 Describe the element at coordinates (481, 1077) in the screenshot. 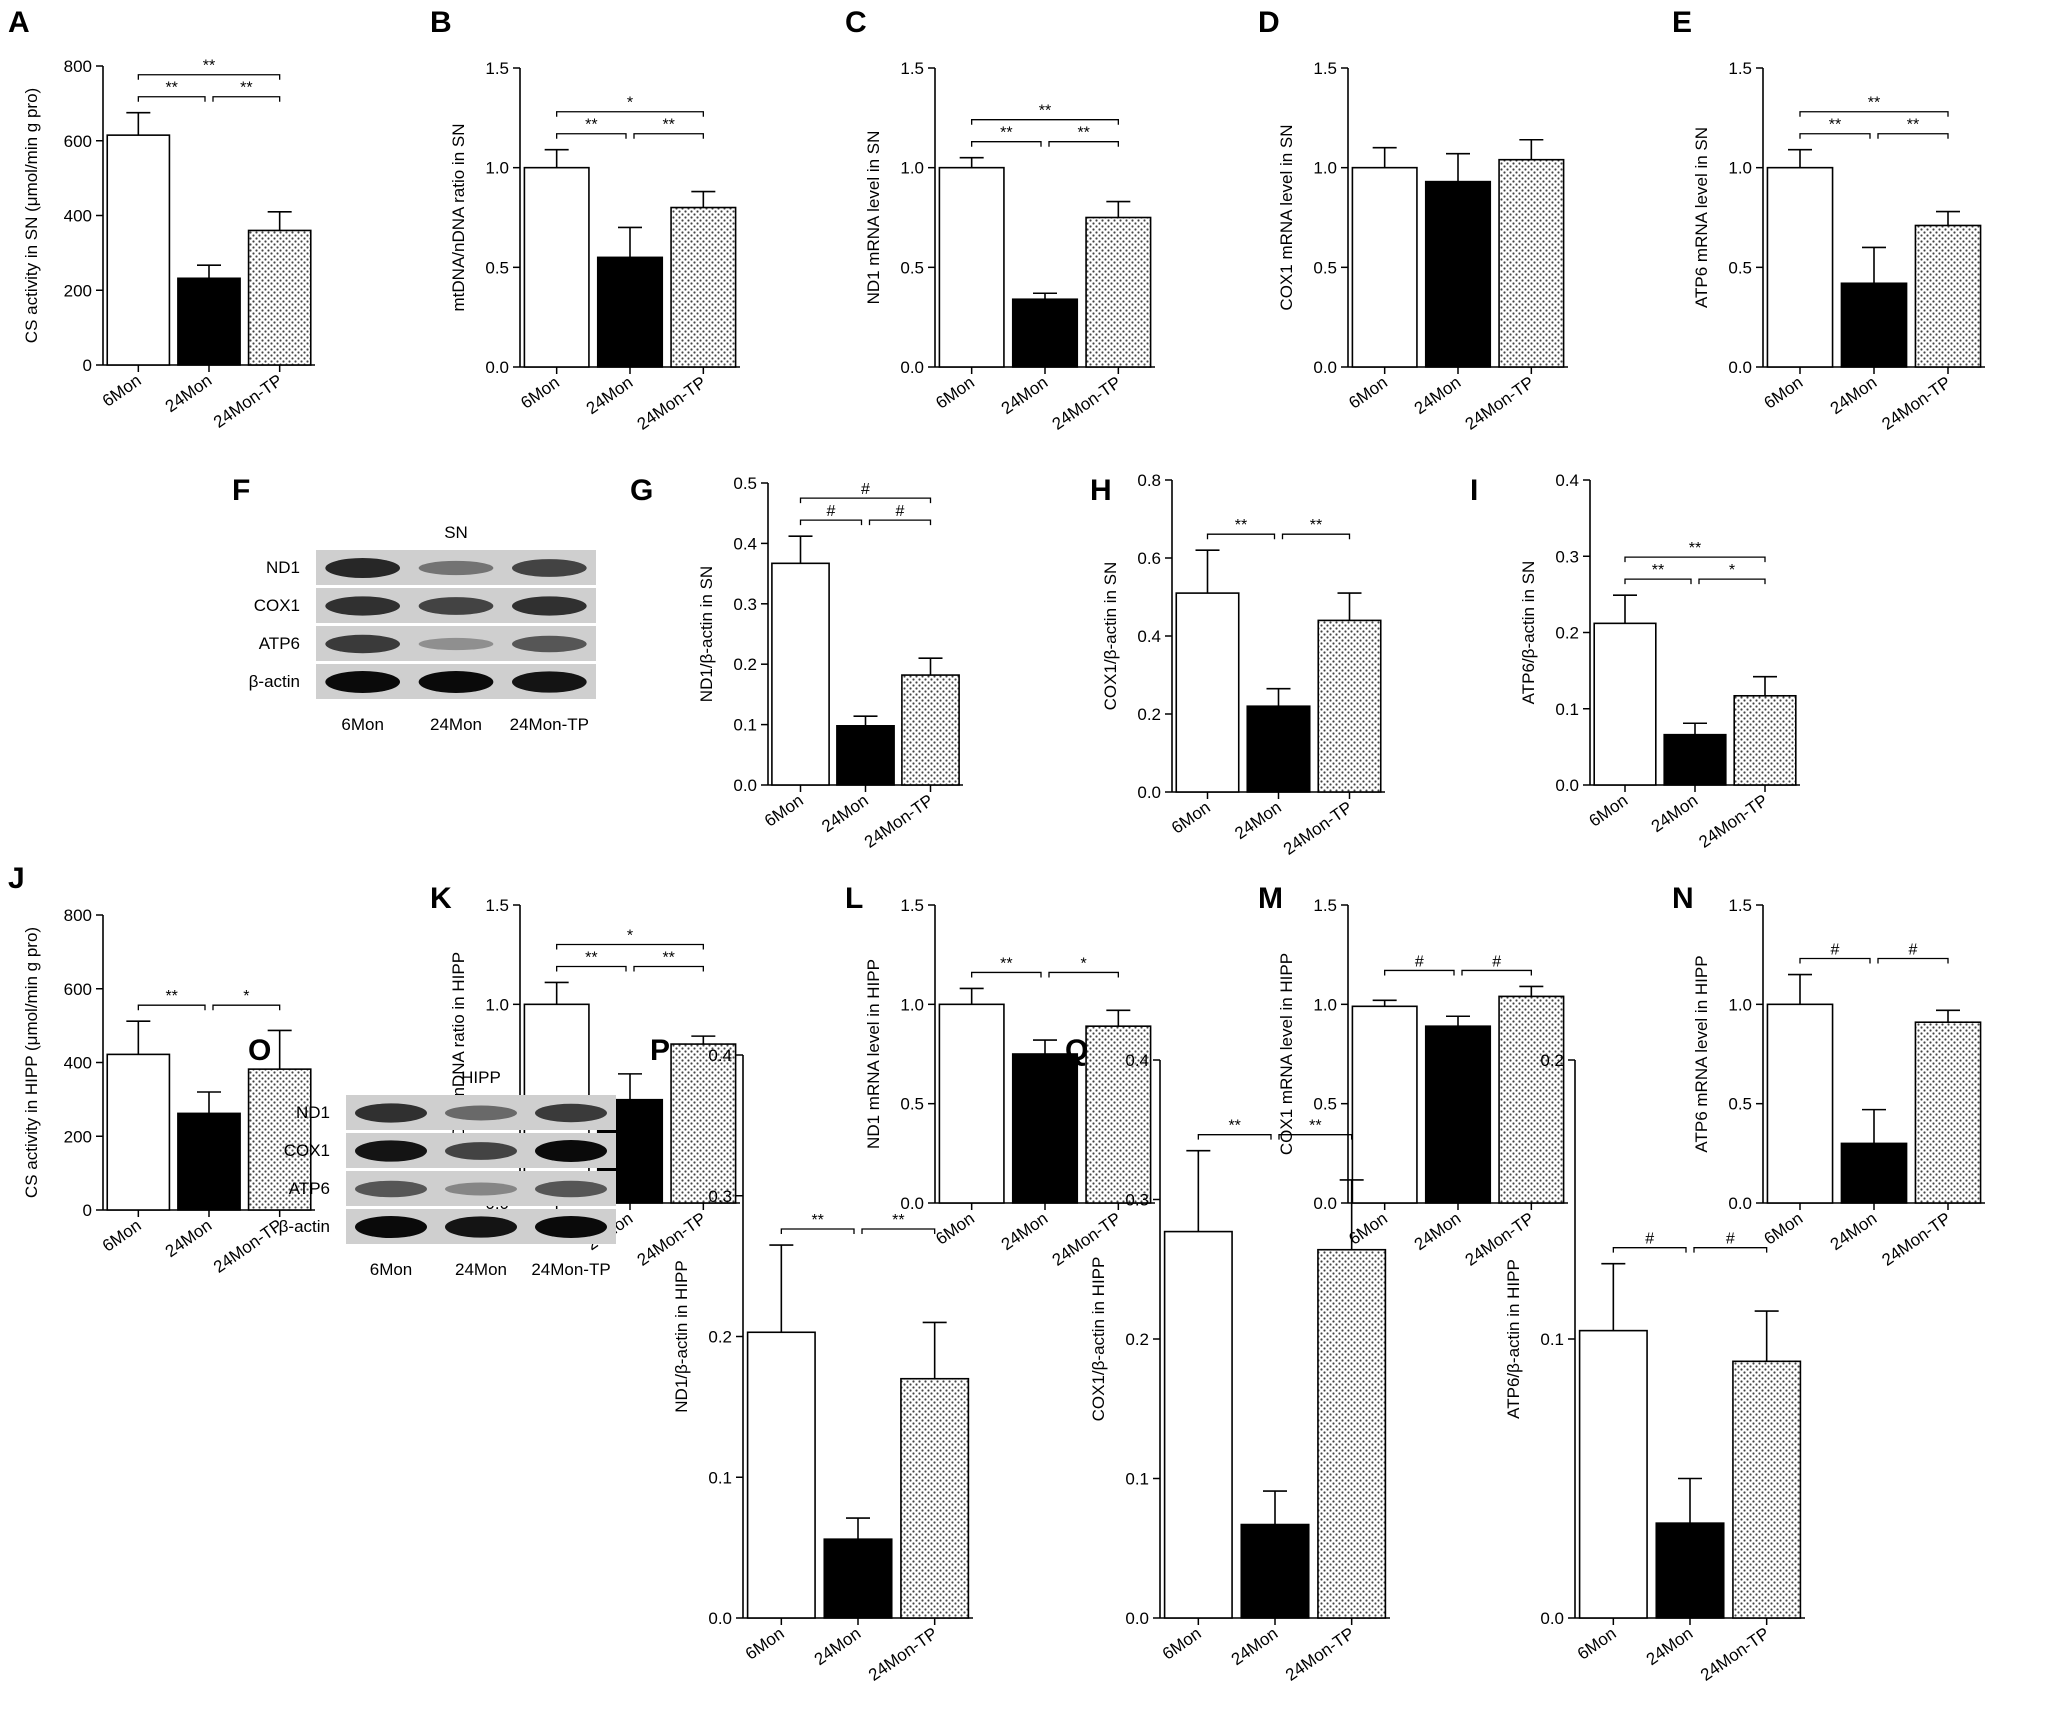

I see `blot-title: HIPP` at that location.